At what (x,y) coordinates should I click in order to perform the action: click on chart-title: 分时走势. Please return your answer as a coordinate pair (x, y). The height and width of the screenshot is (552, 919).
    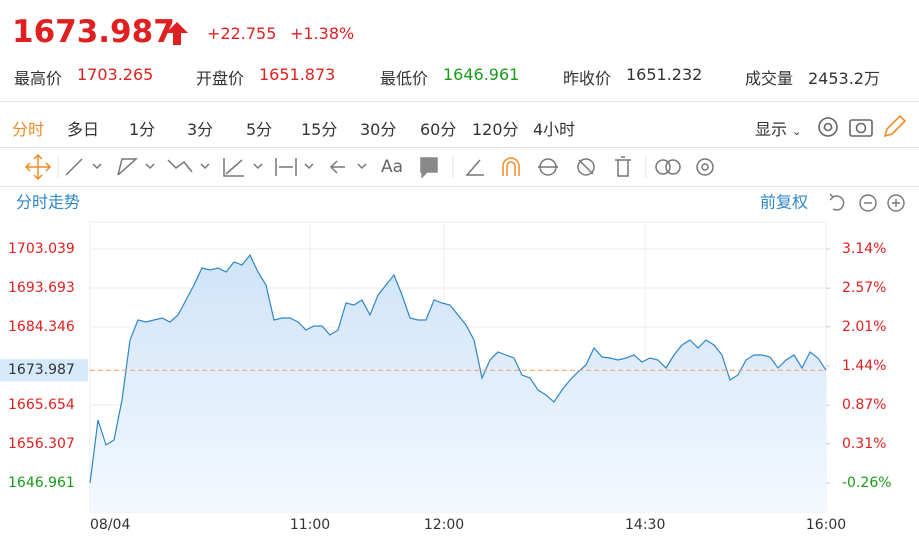
    Looking at the image, I should click on (48, 202).